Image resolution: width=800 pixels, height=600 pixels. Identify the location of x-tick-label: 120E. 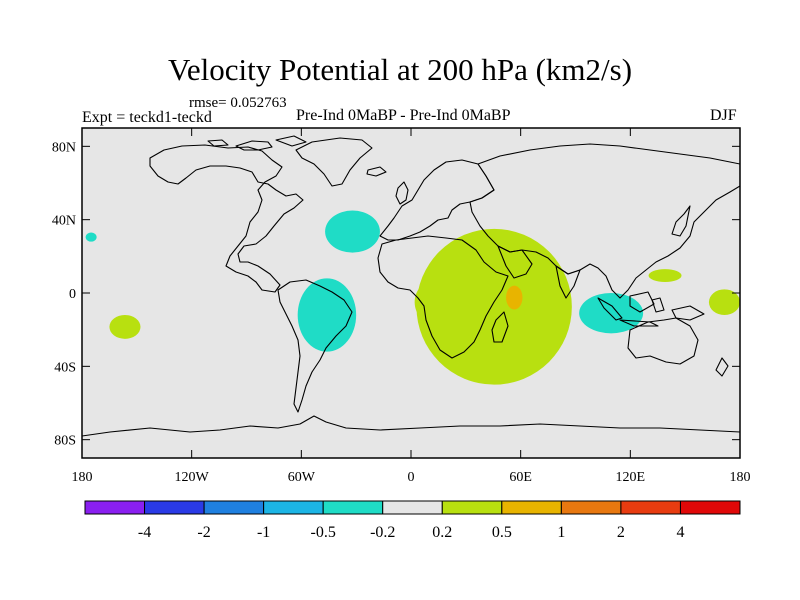
(631, 477).